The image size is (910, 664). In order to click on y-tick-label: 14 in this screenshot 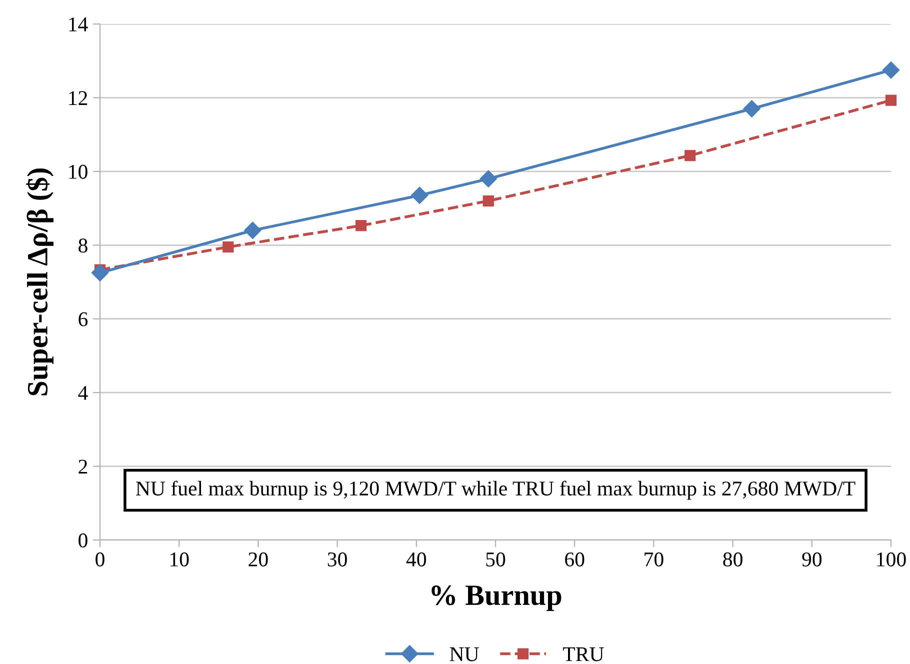, I will do `click(78, 24)`.